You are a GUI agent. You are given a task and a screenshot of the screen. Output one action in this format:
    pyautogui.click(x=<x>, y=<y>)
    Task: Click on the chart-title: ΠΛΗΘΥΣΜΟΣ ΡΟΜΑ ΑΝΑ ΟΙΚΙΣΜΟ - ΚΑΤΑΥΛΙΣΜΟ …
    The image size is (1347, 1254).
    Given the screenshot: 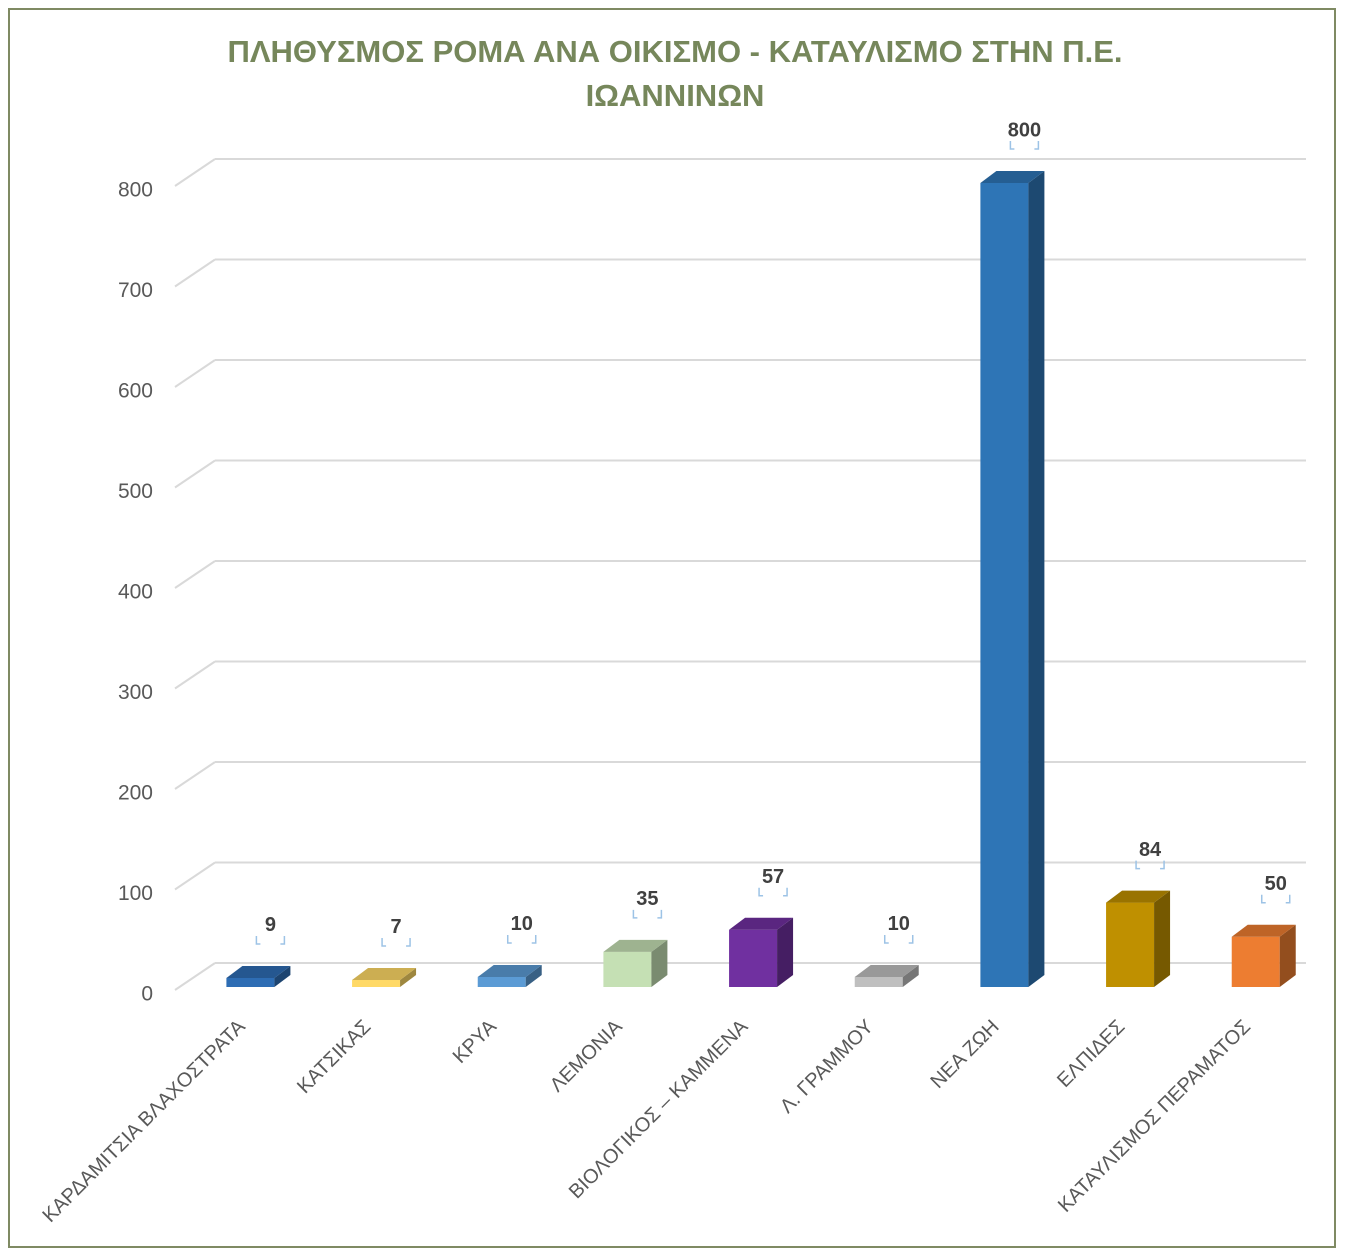 What is the action you would take?
    pyautogui.click(x=675, y=73)
    